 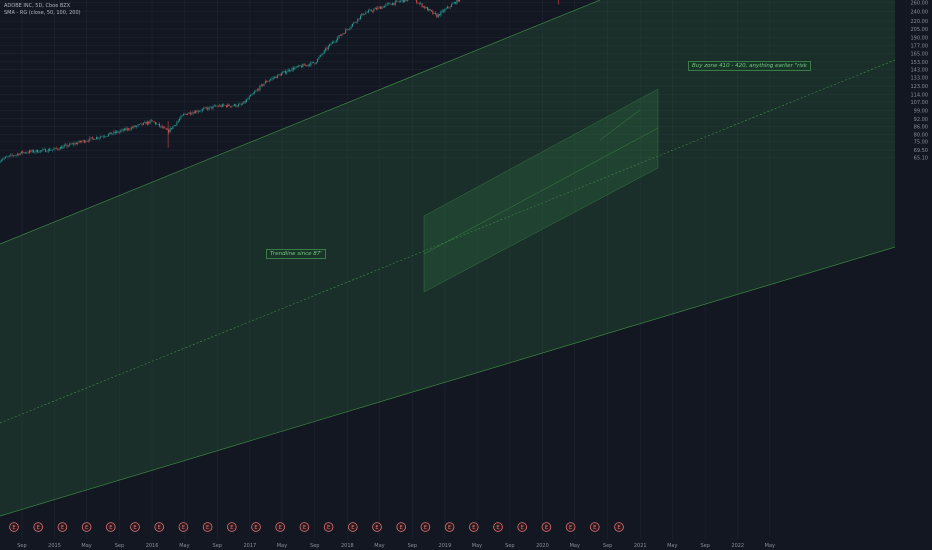 I want to click on price-tick-label: 177.00, so click(x=920, y=46).